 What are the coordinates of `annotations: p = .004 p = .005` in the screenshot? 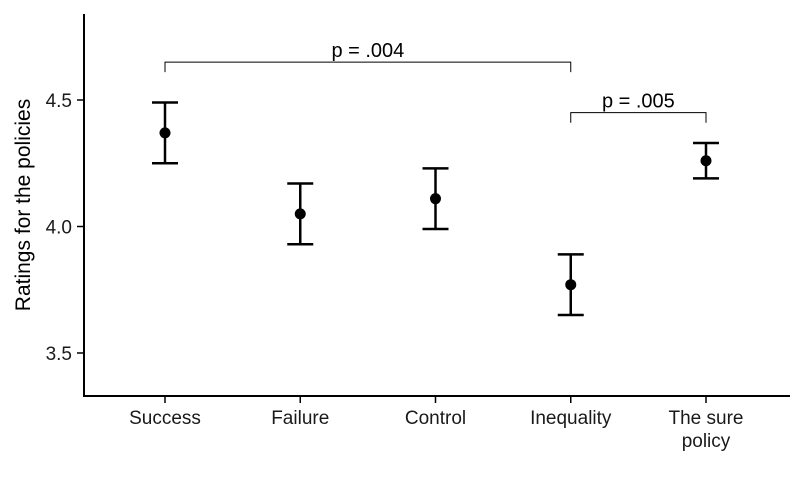 It's located at (435, 81).